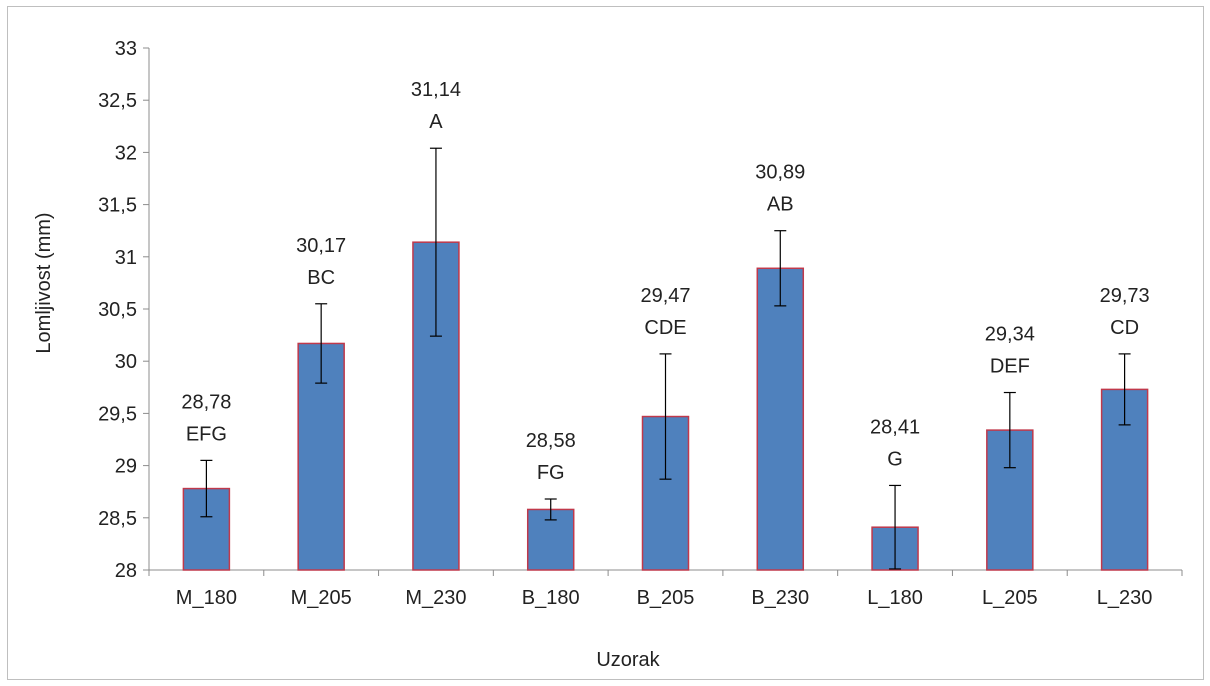 The image size is (1210, 686). Describe the element at coordinates (126, 571) in the screenshot. I see `y-tick-label: 28` at that location.